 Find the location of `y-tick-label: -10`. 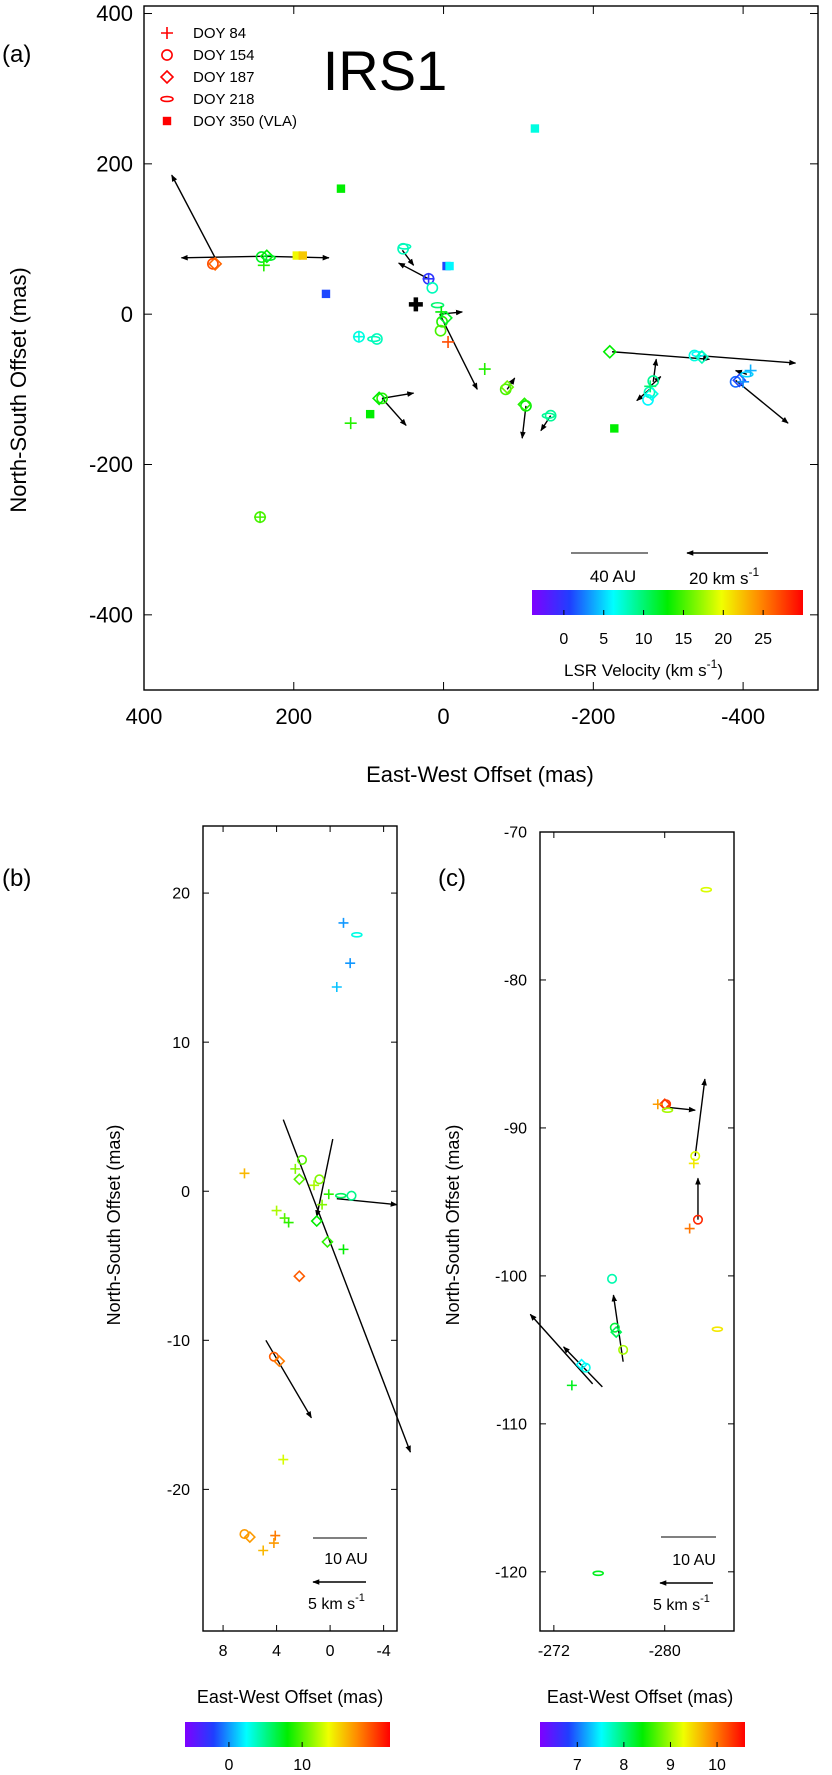

y-tick-label: -10 is located at coordinates (178, 1341).